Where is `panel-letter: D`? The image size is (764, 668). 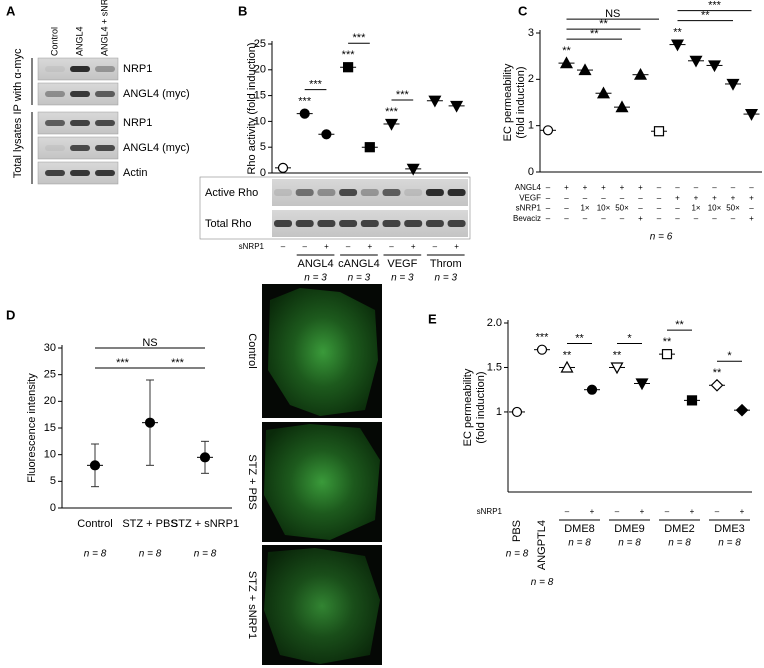 panel-letter: D is located at coordinates (10, 314).